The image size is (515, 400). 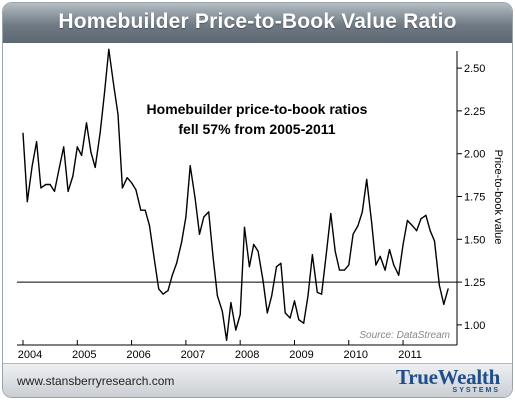 What do you see at coordinates (474, 240) in the screenshot?
I see `y-tick-label: 1.50` at bounding box center [474, 240].